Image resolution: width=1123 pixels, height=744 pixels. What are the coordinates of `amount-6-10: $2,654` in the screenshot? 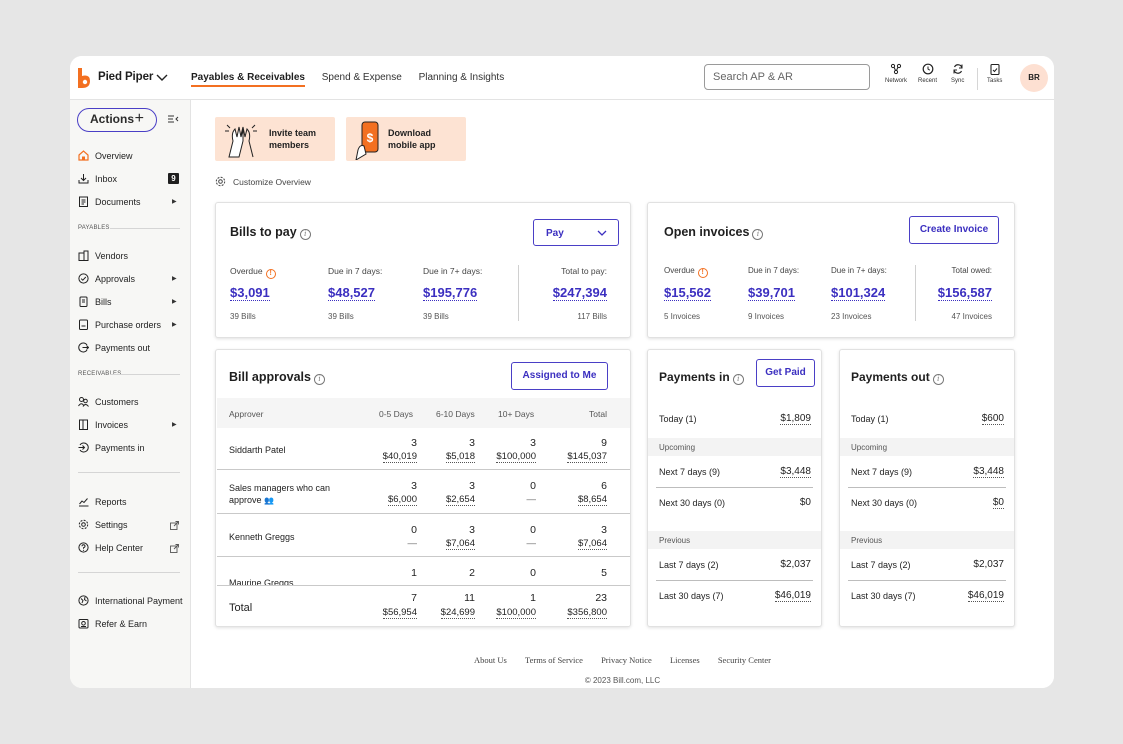 It's located at (460, 500).